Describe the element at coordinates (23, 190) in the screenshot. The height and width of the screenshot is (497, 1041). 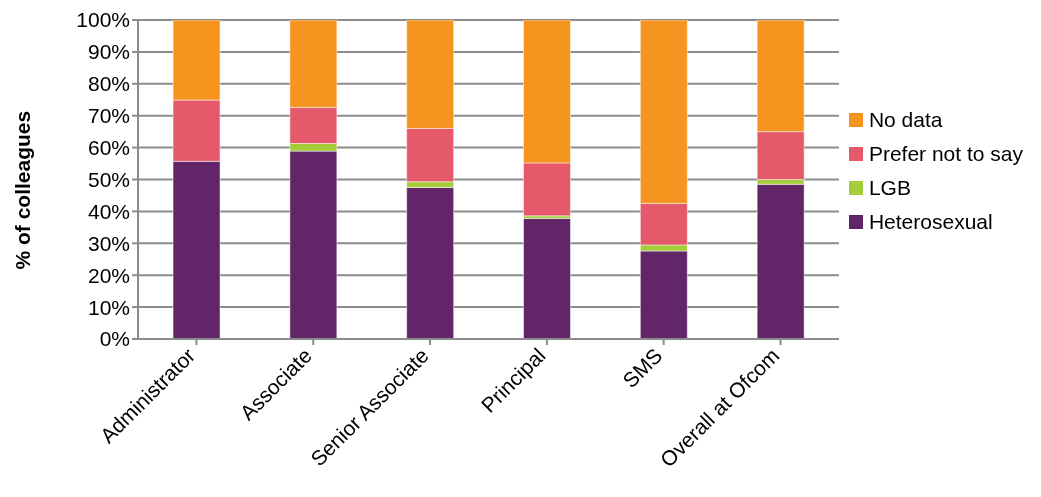
I see `y-axis-title: % of colleagues` at that location.